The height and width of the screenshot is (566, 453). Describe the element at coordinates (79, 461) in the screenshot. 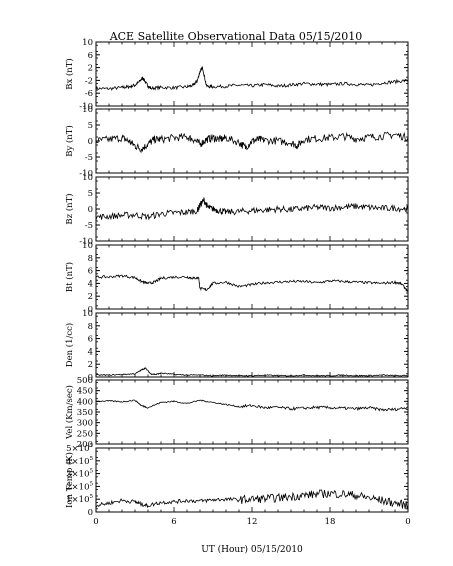

I see `y-tick-label: 4×10⁵` at that location.